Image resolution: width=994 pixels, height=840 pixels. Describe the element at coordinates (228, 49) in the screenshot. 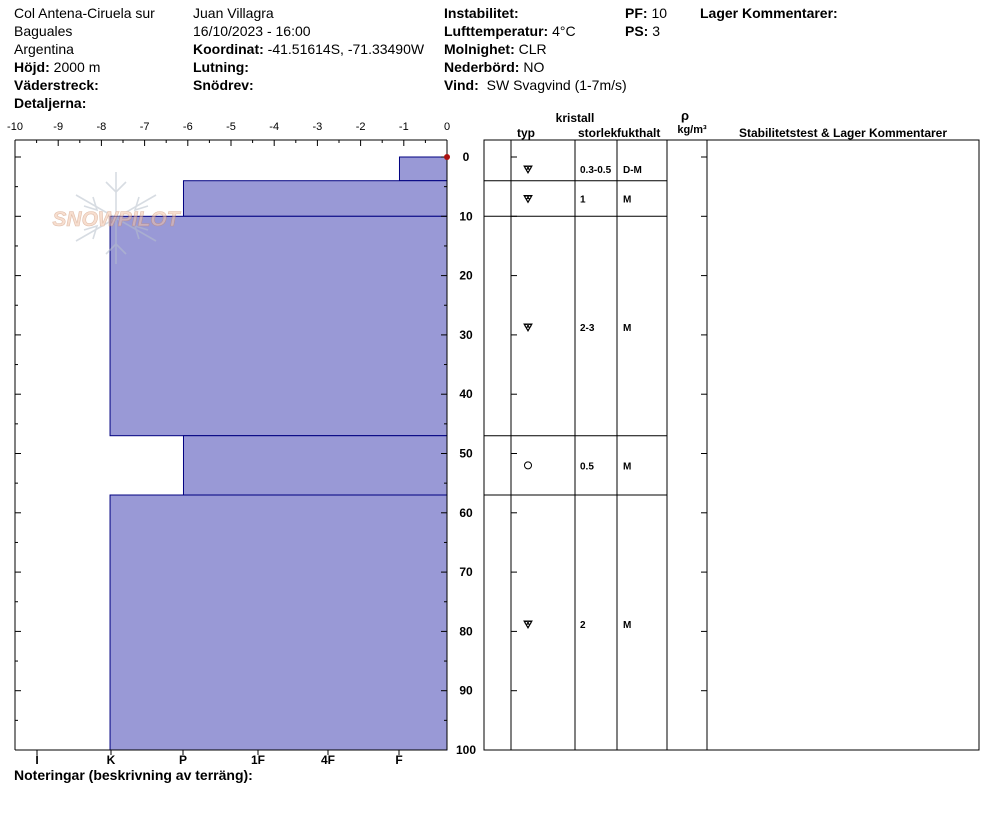

I see `coordinate-label: Koordinat:` at that location.